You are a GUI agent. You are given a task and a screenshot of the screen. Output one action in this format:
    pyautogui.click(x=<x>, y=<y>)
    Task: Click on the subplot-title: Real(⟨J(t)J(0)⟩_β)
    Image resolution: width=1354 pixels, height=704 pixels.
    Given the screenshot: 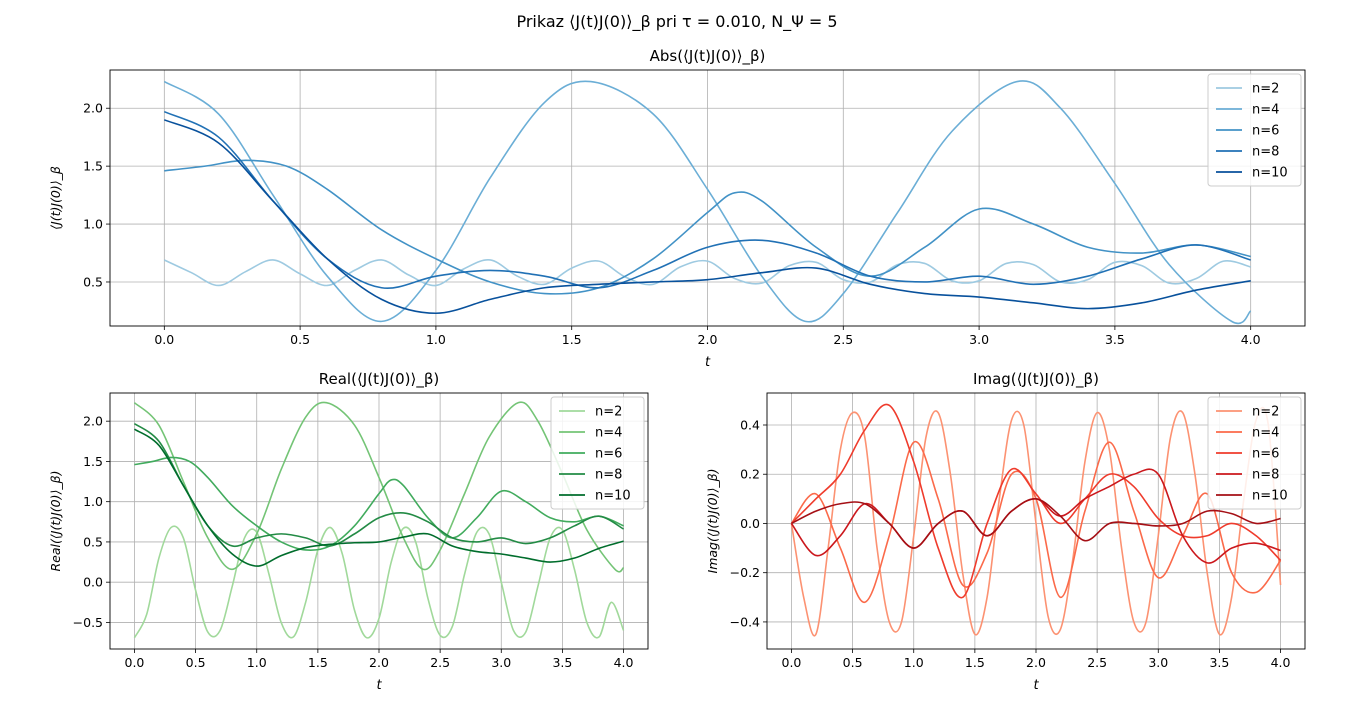 What is the action you would take?
    pyautogui.click(x=379, y=379)
    